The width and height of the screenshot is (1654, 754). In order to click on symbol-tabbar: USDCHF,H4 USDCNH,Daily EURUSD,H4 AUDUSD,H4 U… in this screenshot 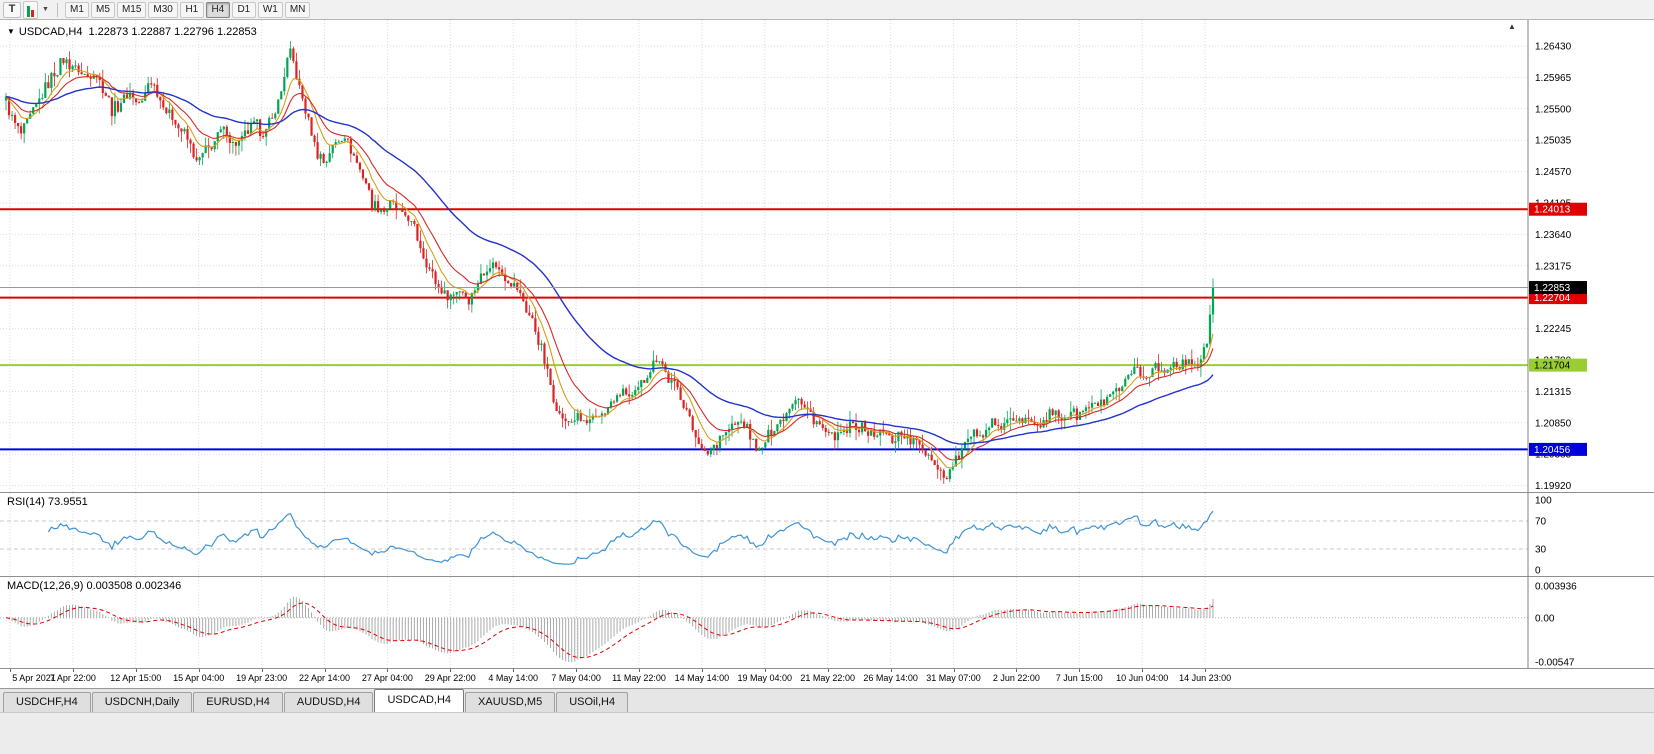, I will do `click(827, 700)`.